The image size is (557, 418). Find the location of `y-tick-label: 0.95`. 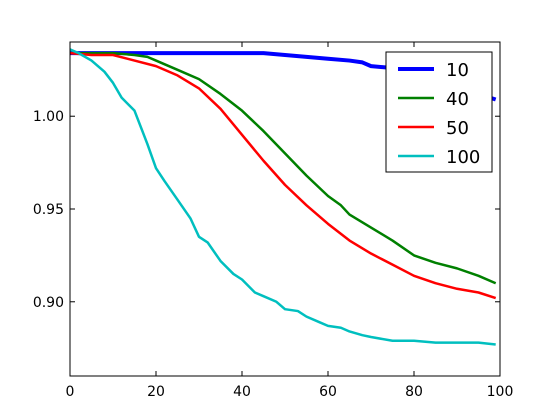

y-tick-label: 0.95 is located at coordinates (48, 210).